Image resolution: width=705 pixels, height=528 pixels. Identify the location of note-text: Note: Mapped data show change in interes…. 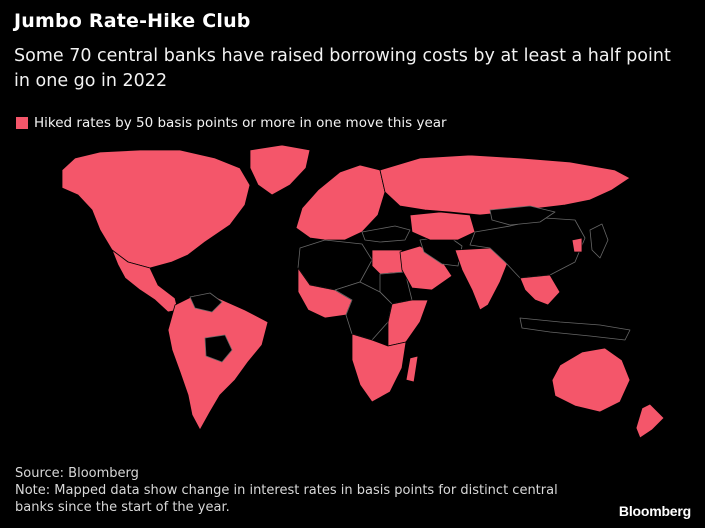
(286, 499).